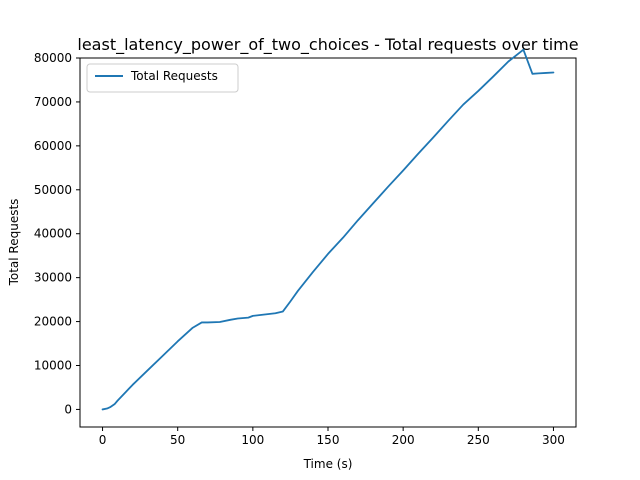 This screenshot has height=480, width=640. Describe the element at coordinates (53, 234) in the screenshot. I see `y-tick-label: 40000` at that location.